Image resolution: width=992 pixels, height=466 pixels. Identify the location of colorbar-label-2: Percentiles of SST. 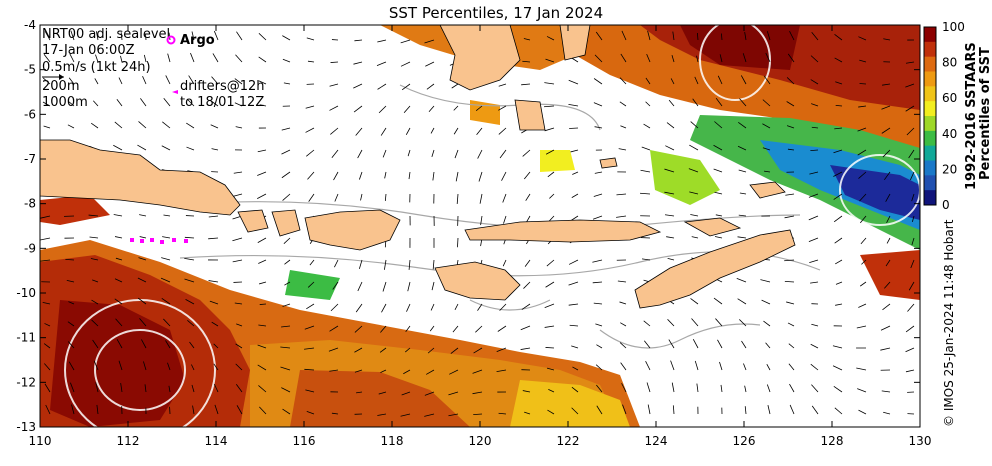
(985, 113).